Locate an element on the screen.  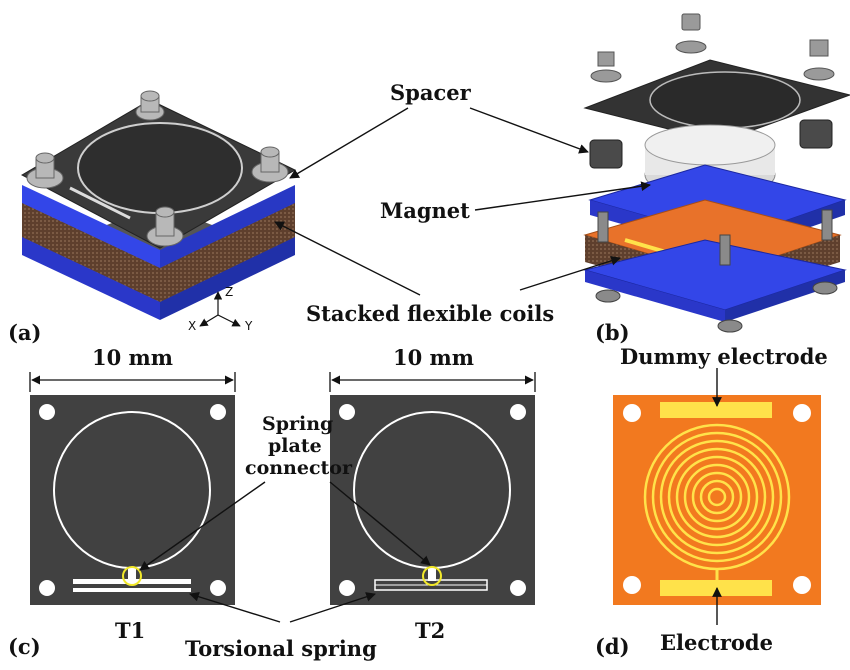
dummy-electrode-label: Dummy electrode is located at coordinates (724, 356).